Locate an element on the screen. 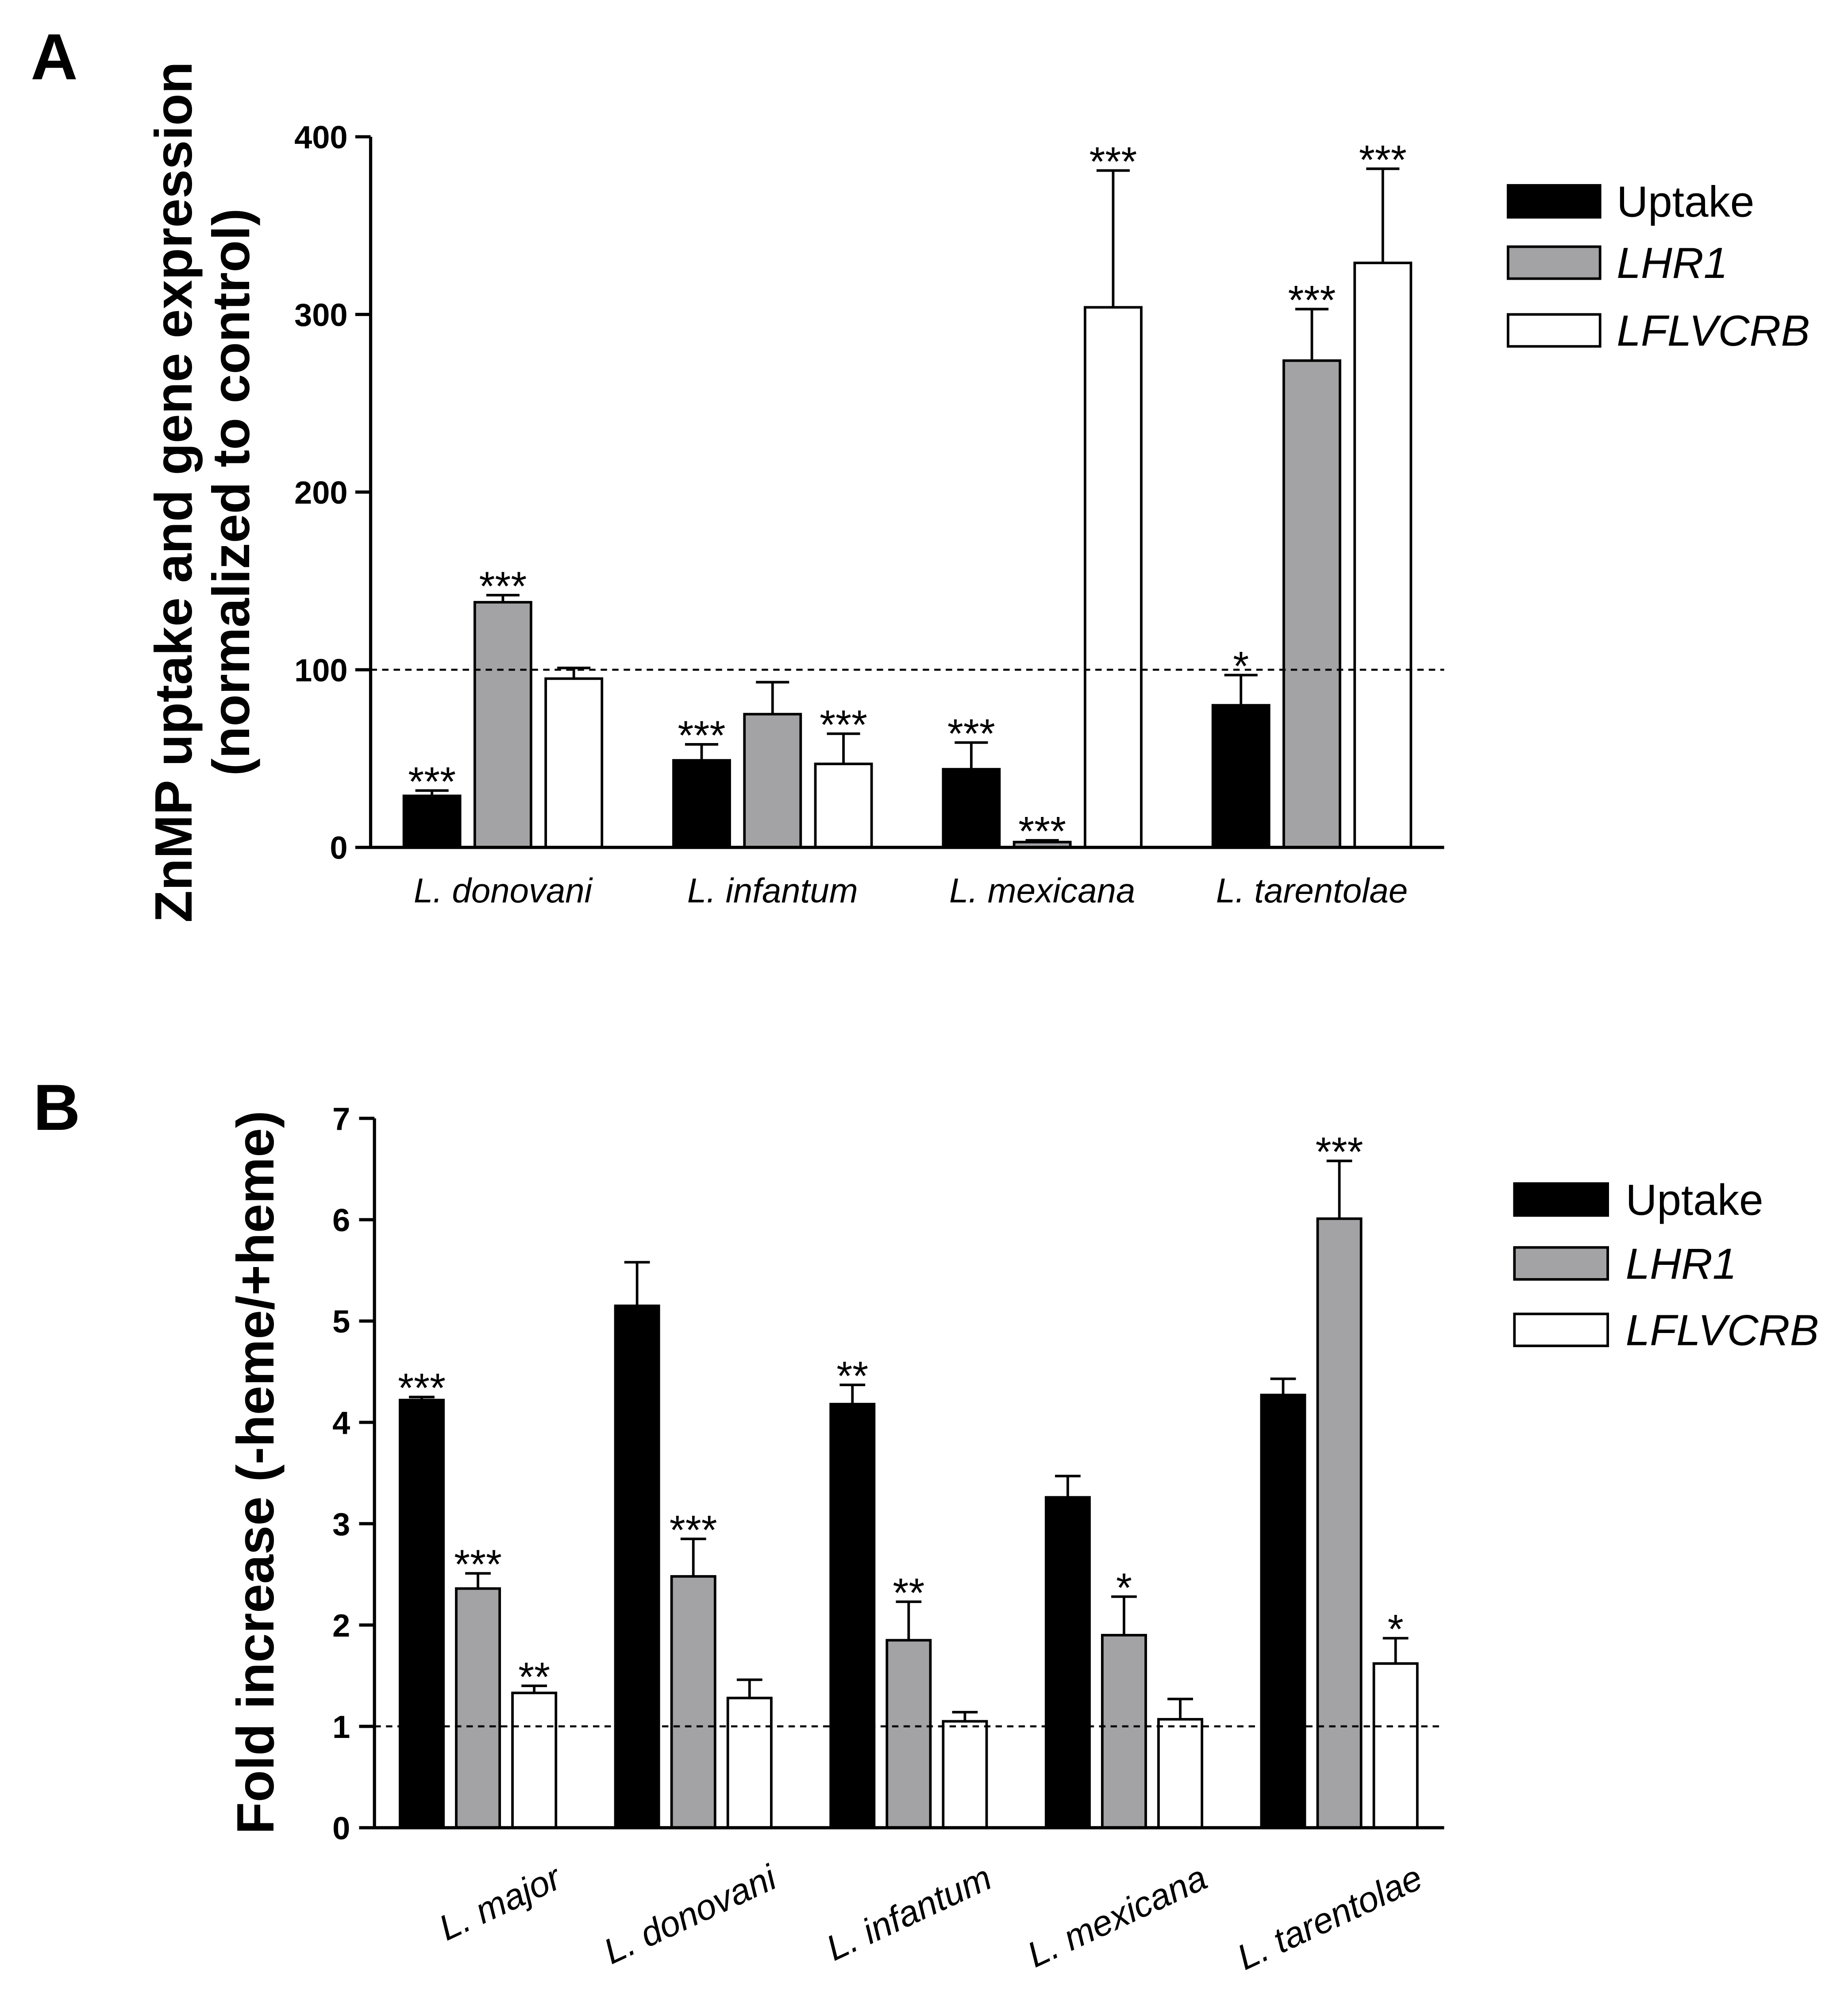 This screenshot has height=2011, width=1848. bar-uptake-l-major is located at coordinates (422, 1614).